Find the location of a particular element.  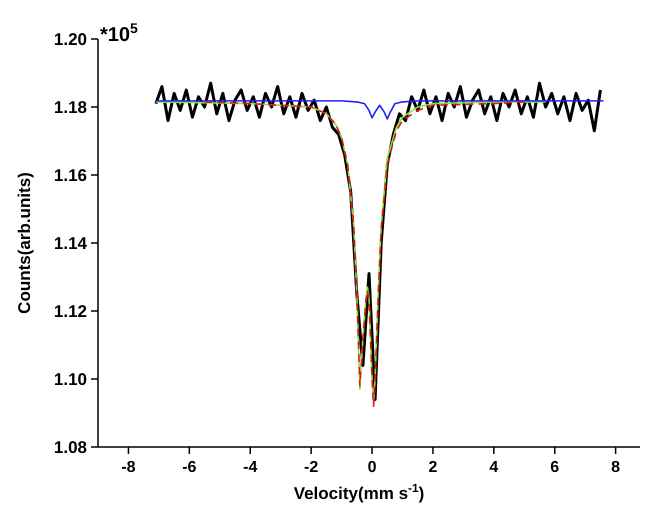

x-tick-label: -2 is located at coordinates (311, 467).